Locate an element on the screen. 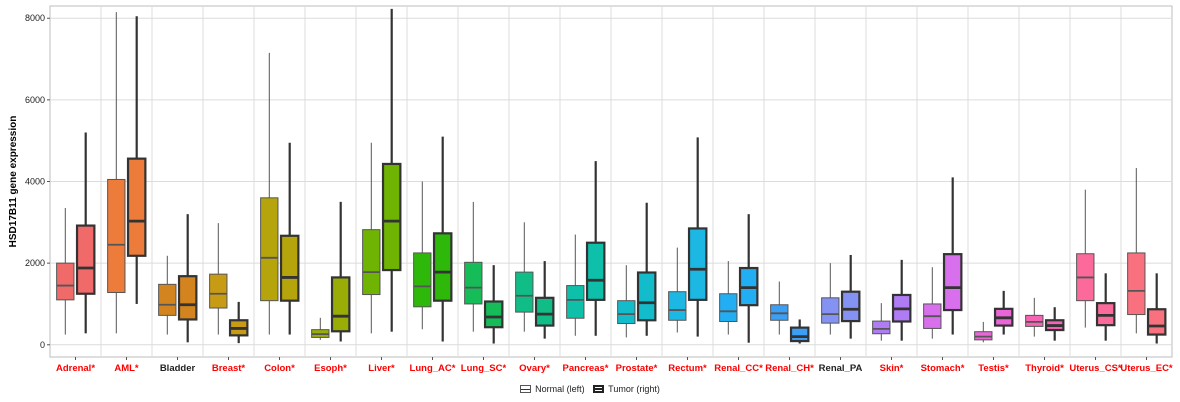  x-tick-label: Ovary* is located at coordinates (534, 368).